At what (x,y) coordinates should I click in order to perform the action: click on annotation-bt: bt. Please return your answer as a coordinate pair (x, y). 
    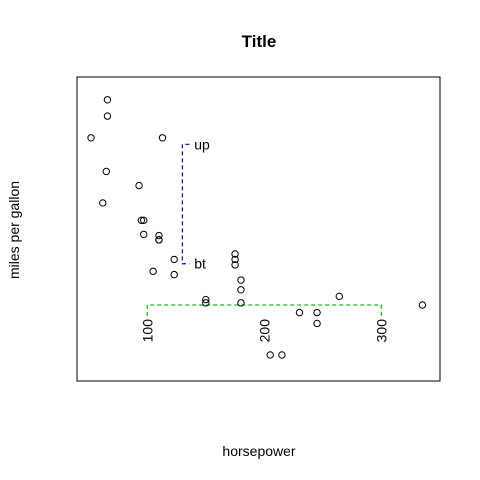
    Looking at the image, I should click on (200, 264).